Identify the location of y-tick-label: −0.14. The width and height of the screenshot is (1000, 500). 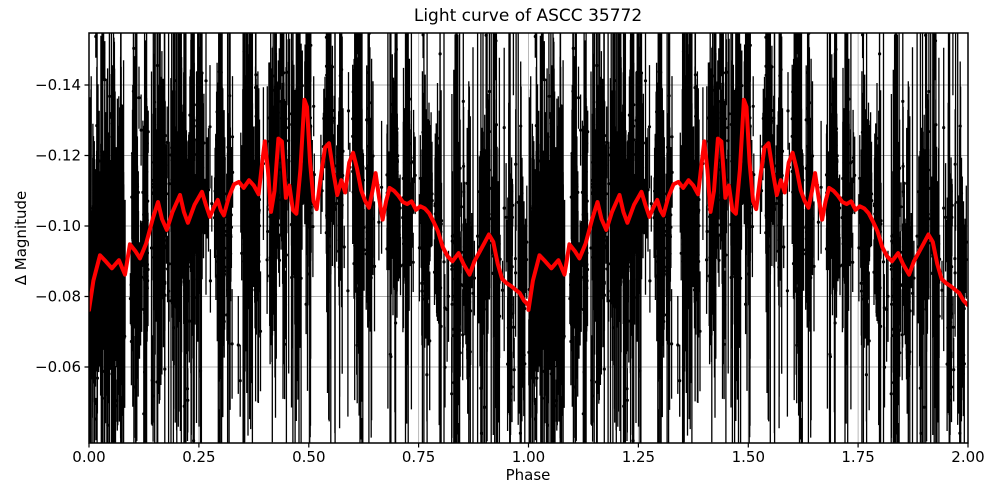
(58, 85).